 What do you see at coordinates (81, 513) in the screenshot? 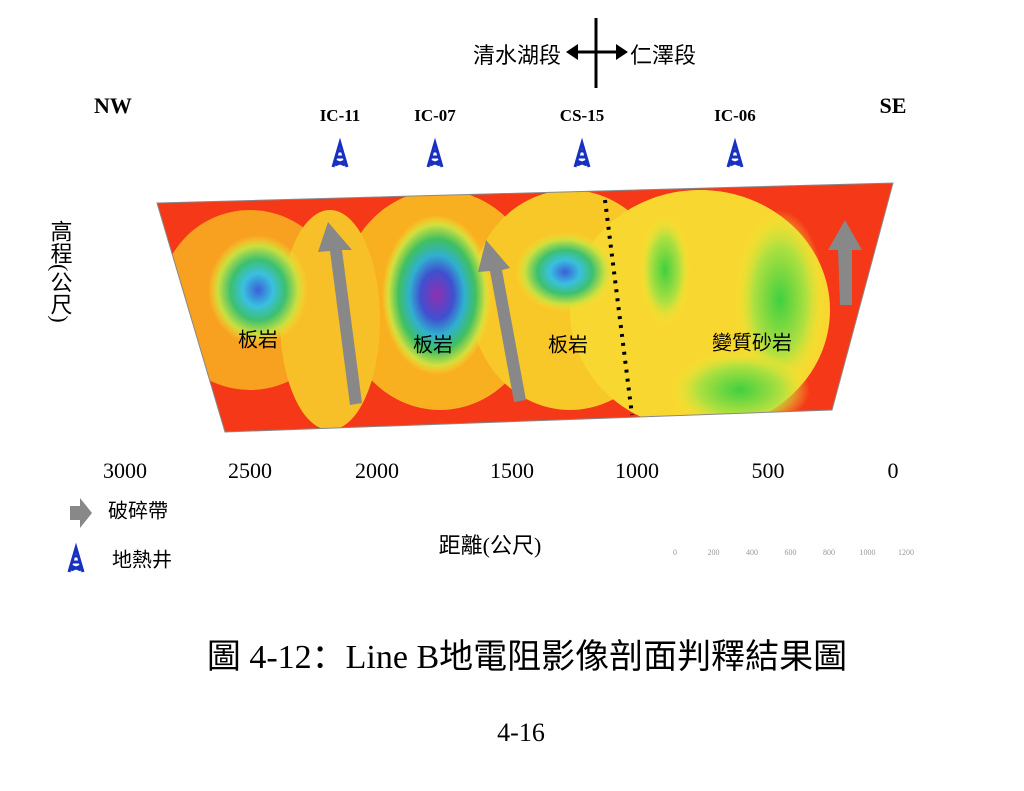
I see `legend-arrow` at bounding box center [81, 513].